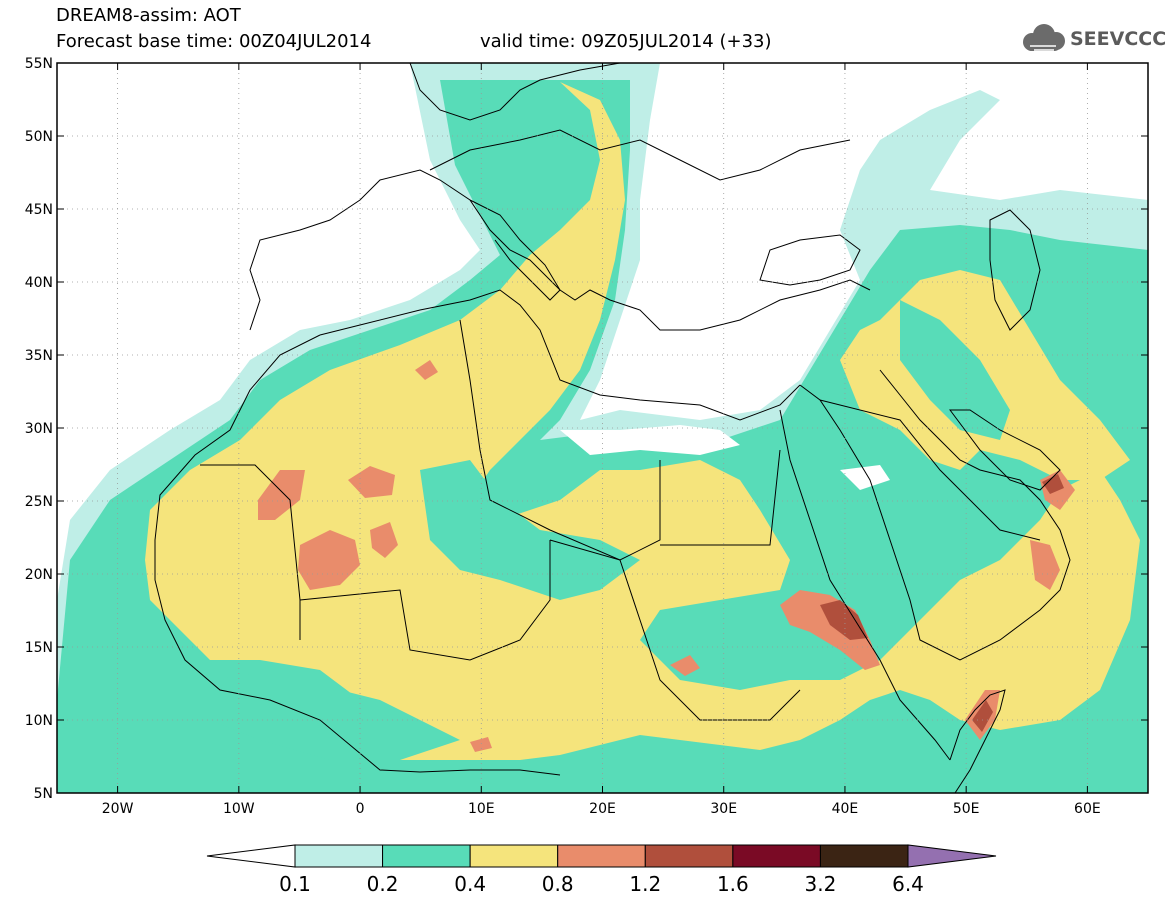 This screenshot has height=905, width=1165. Describe the element at coordinates (39, 429) in the screenshot. I see `lat-tick-label: 30N` at that location.